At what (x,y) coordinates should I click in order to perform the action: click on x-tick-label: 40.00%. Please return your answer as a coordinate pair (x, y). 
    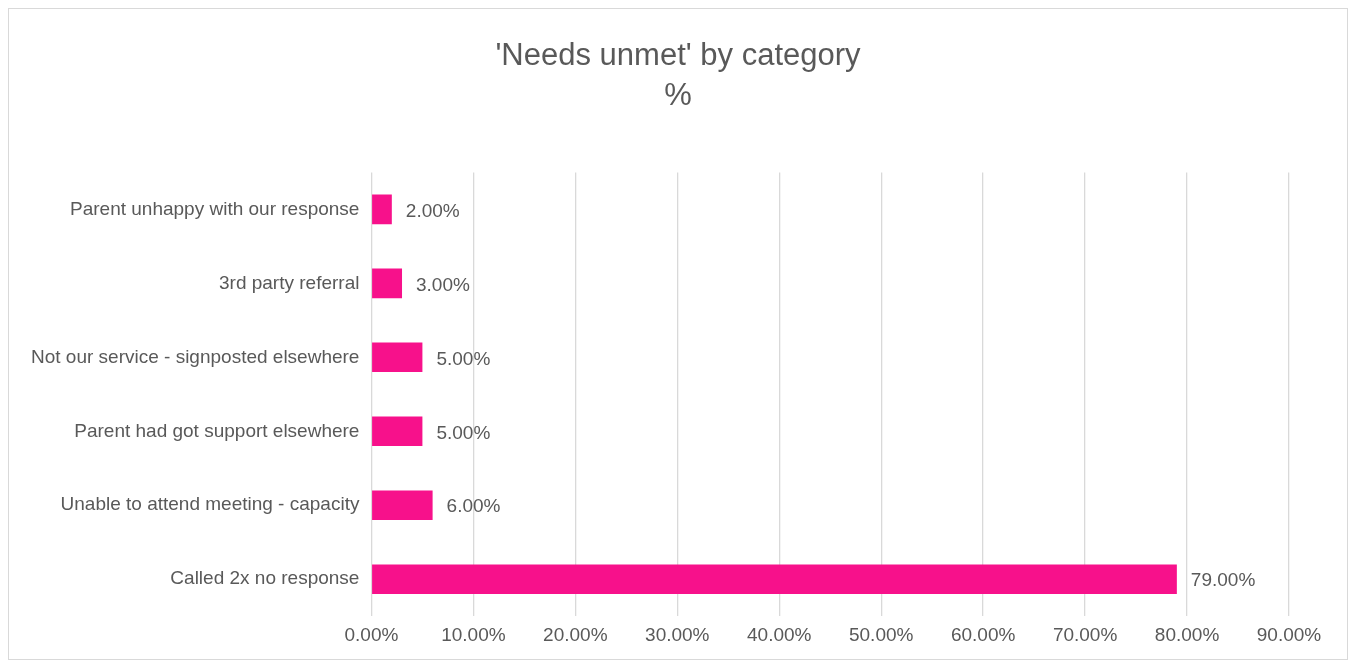
    Looking at the image, I should click on (779, 634).